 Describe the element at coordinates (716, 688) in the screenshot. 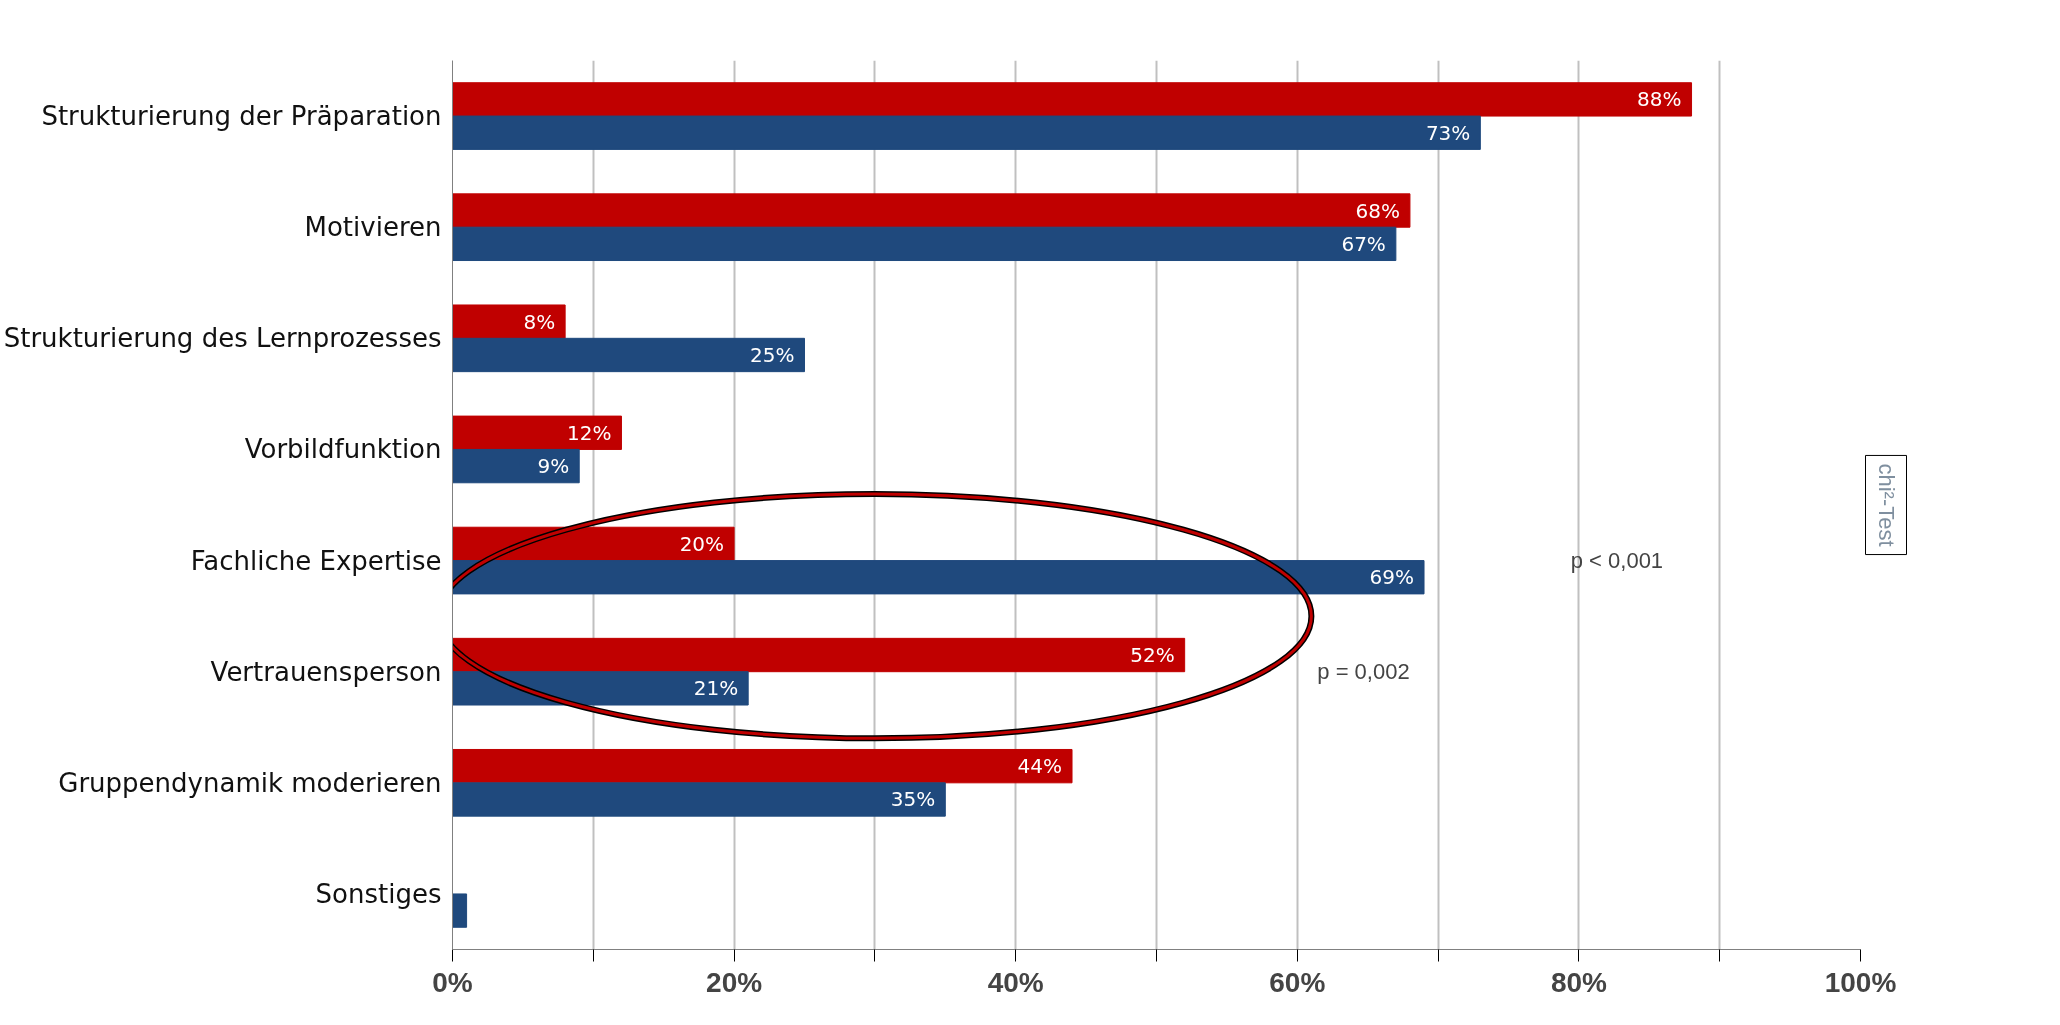

I see `data-label: 21%` at that location.